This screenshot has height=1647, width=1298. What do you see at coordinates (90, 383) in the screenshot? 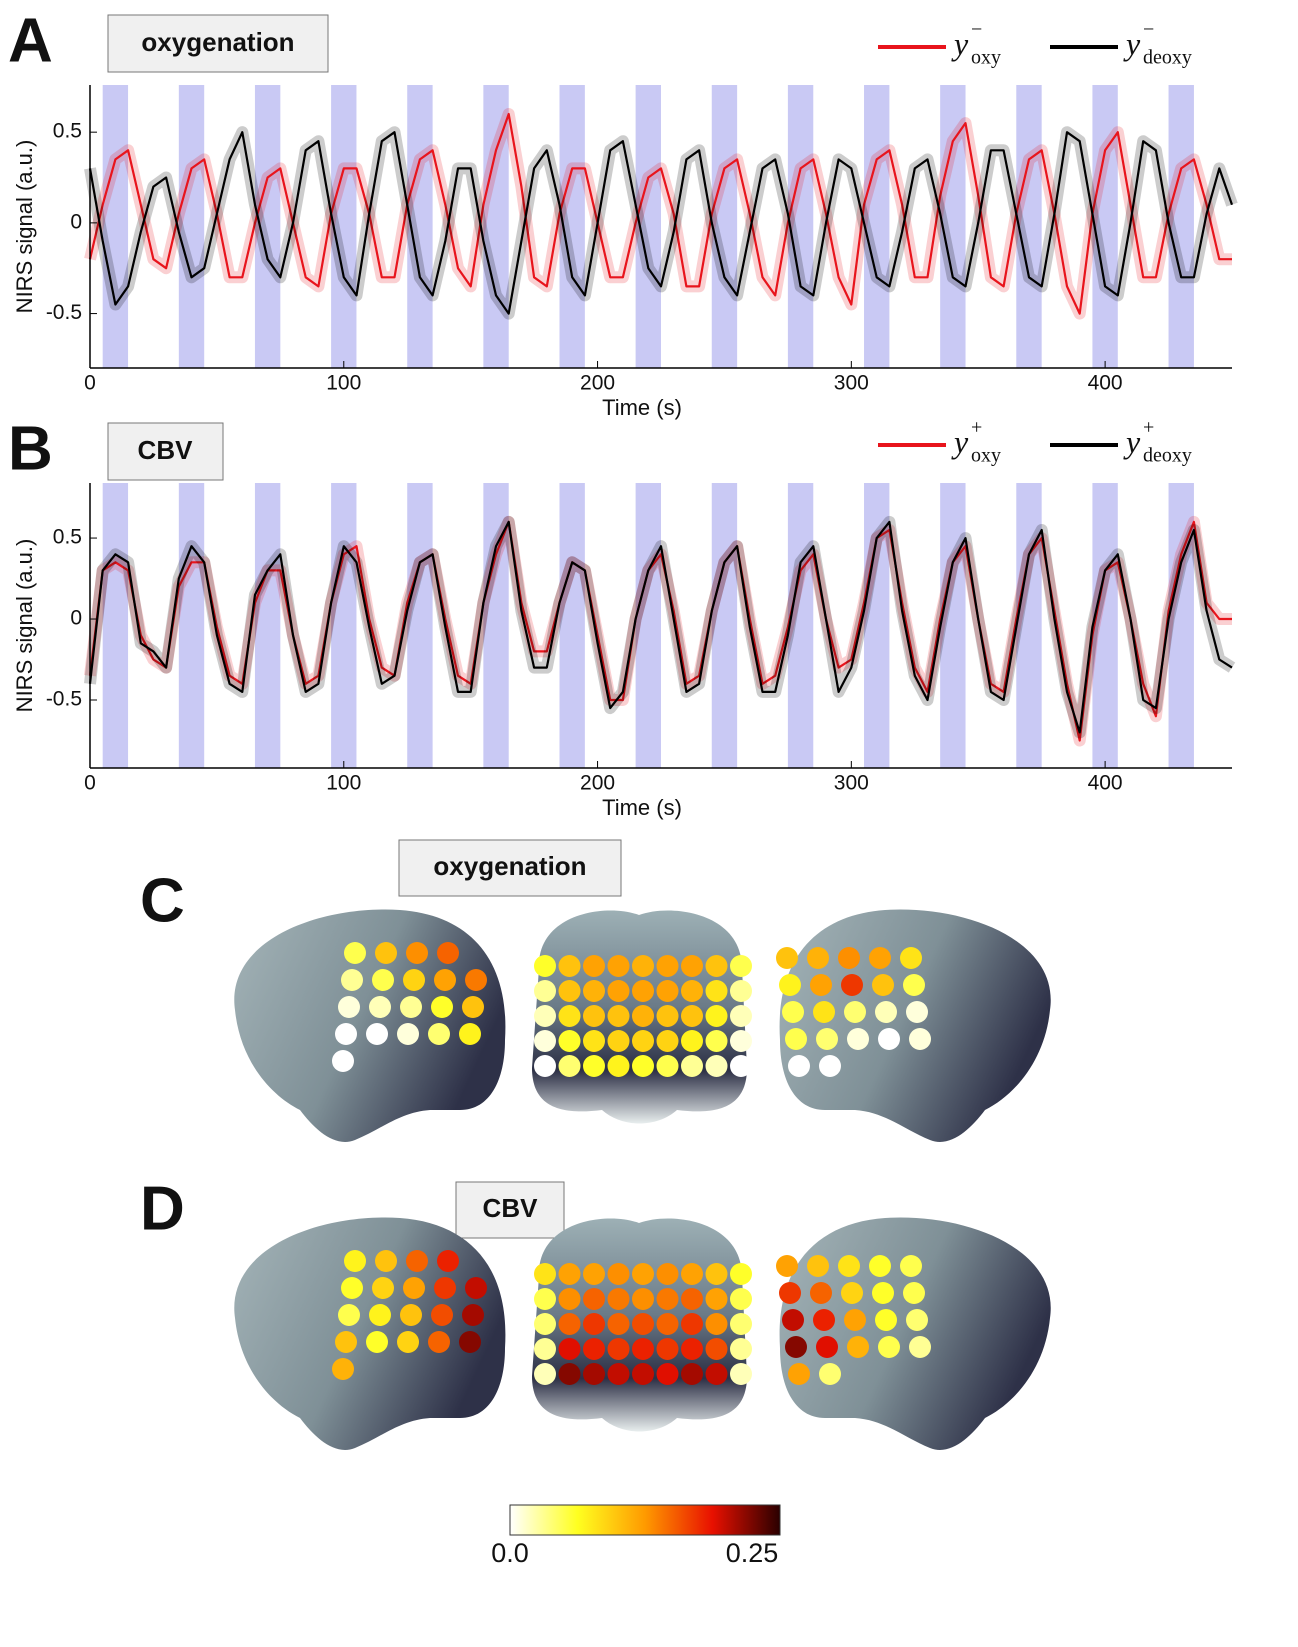
I see `x-tick-label: 0` at bounding box center [90, 383].